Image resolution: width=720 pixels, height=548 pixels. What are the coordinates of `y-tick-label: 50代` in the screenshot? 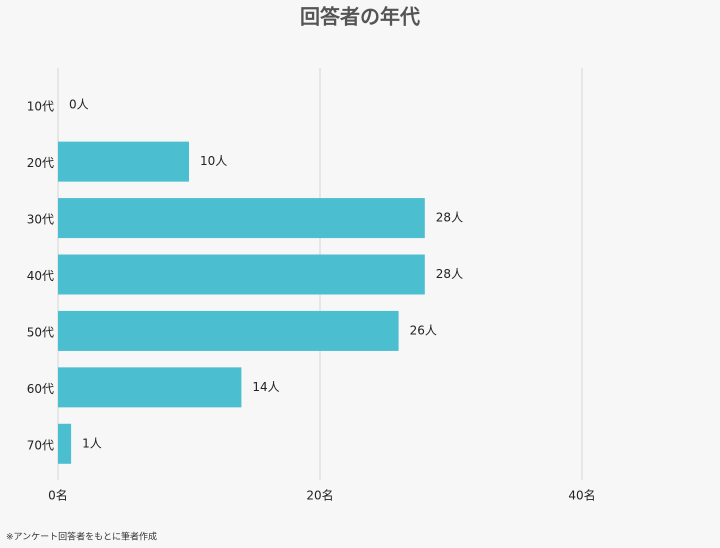 It's located at (40, 332).